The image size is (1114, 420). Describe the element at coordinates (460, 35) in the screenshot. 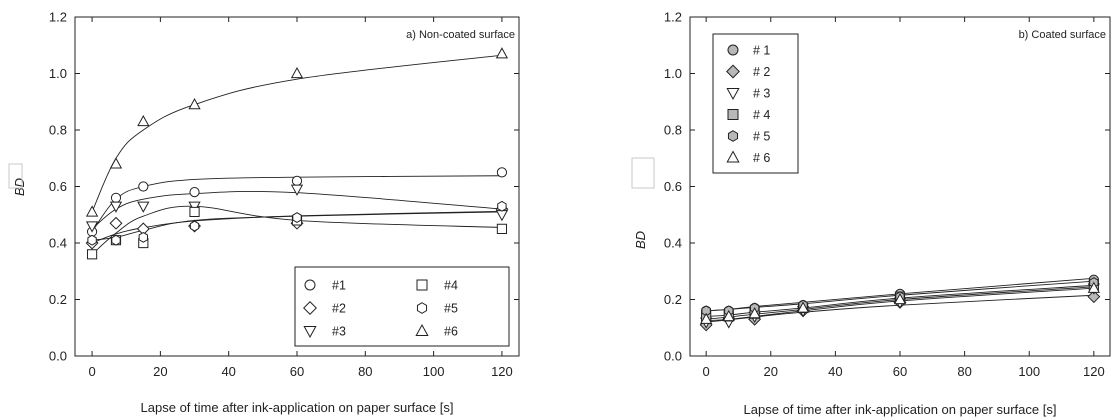

I see `panel-annotation: a) Non-coated surface` at that location.